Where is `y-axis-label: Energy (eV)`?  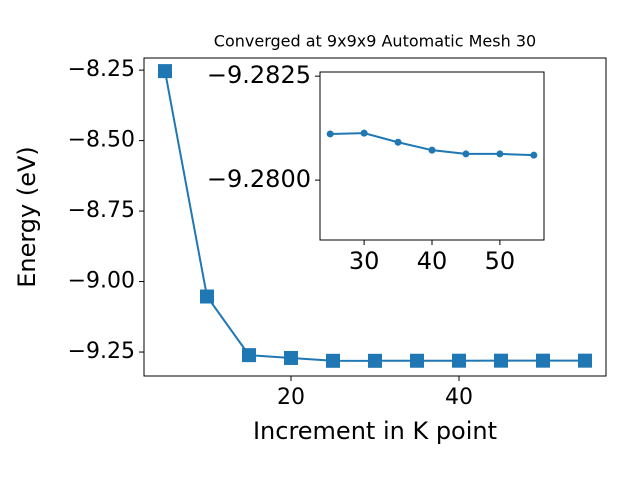
y-axis-label: Energy (eV) is located at coordinates (27, 217).